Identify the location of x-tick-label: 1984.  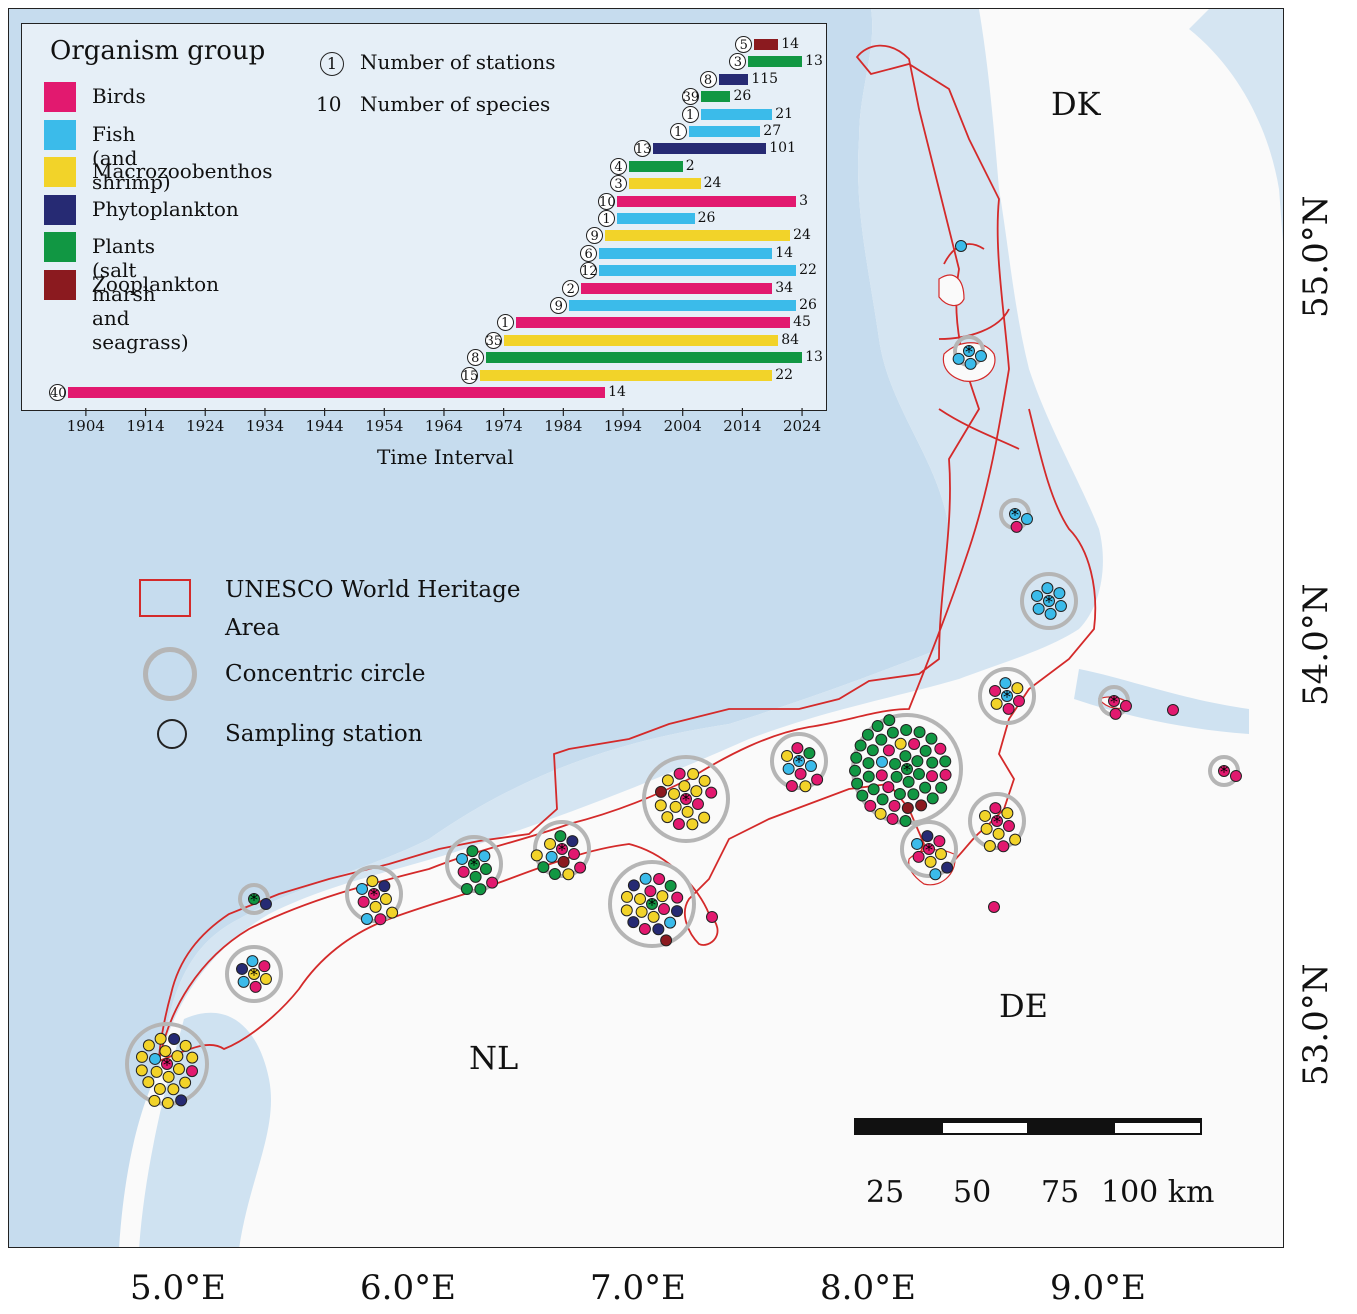
(563, 426).